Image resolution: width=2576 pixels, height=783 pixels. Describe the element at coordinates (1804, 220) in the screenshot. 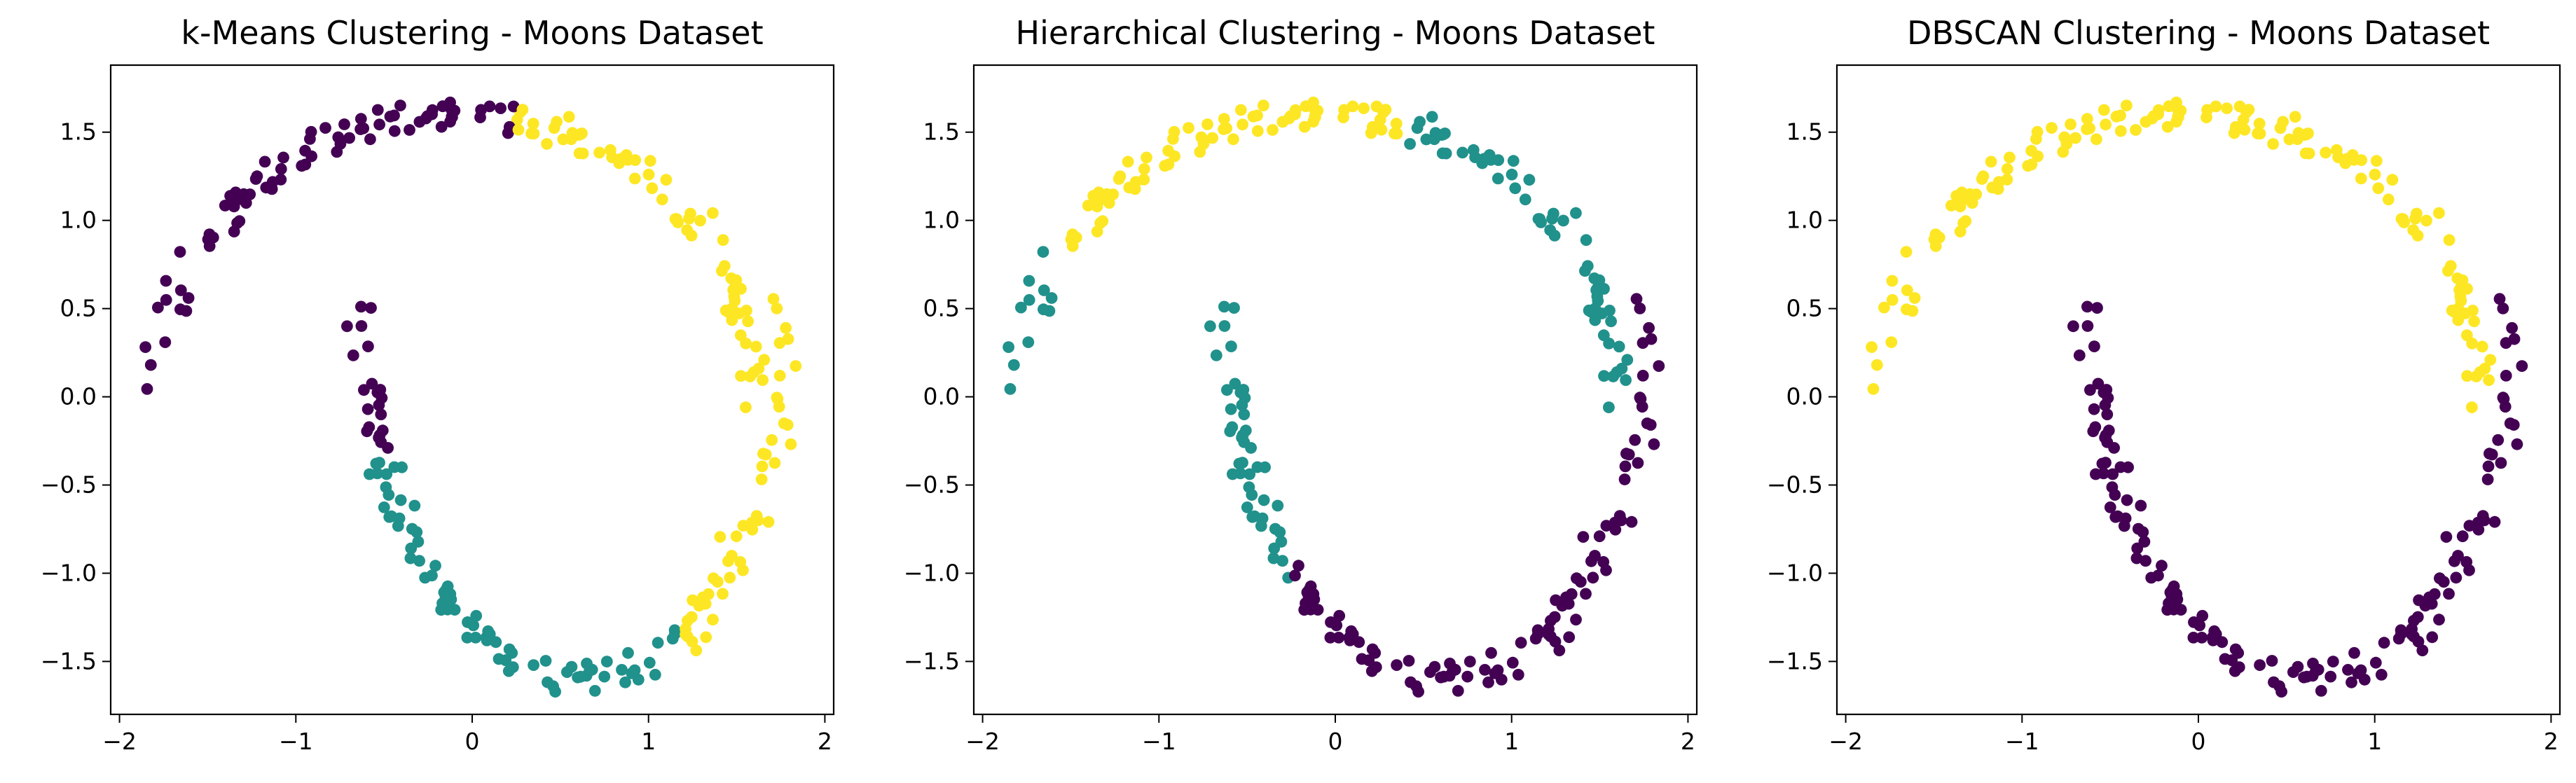

I see `y-tick-label: 1.0` at that location.